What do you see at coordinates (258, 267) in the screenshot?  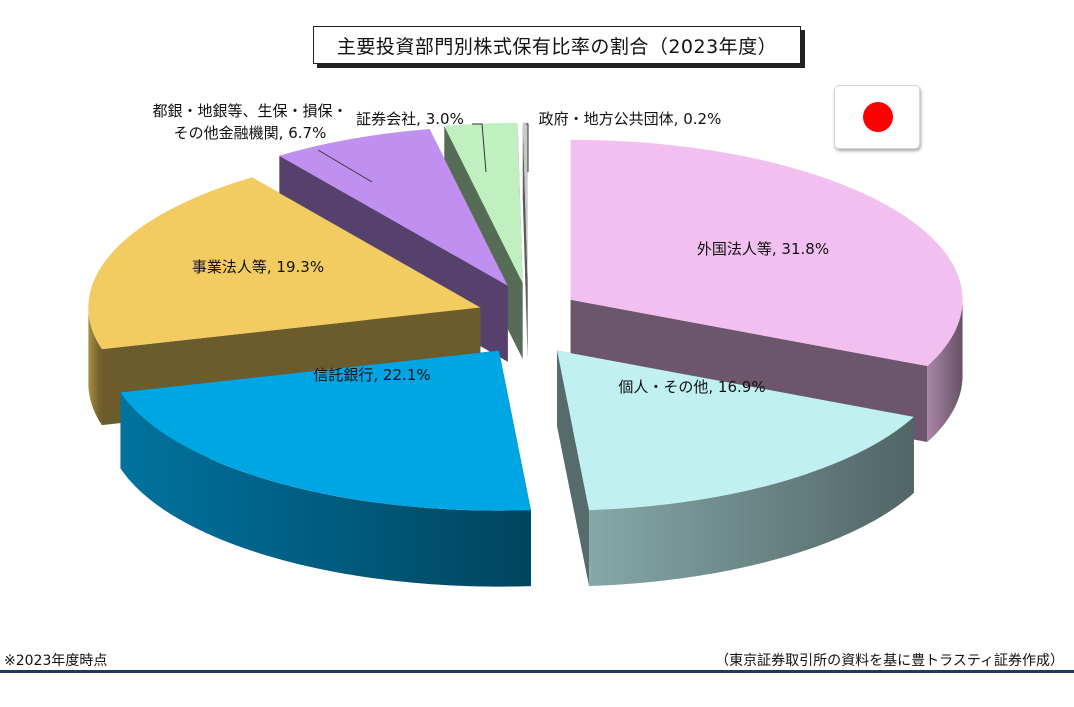 I see `data-label-4: 事業法人等, 19.3%` at bounding box center [258, 267].